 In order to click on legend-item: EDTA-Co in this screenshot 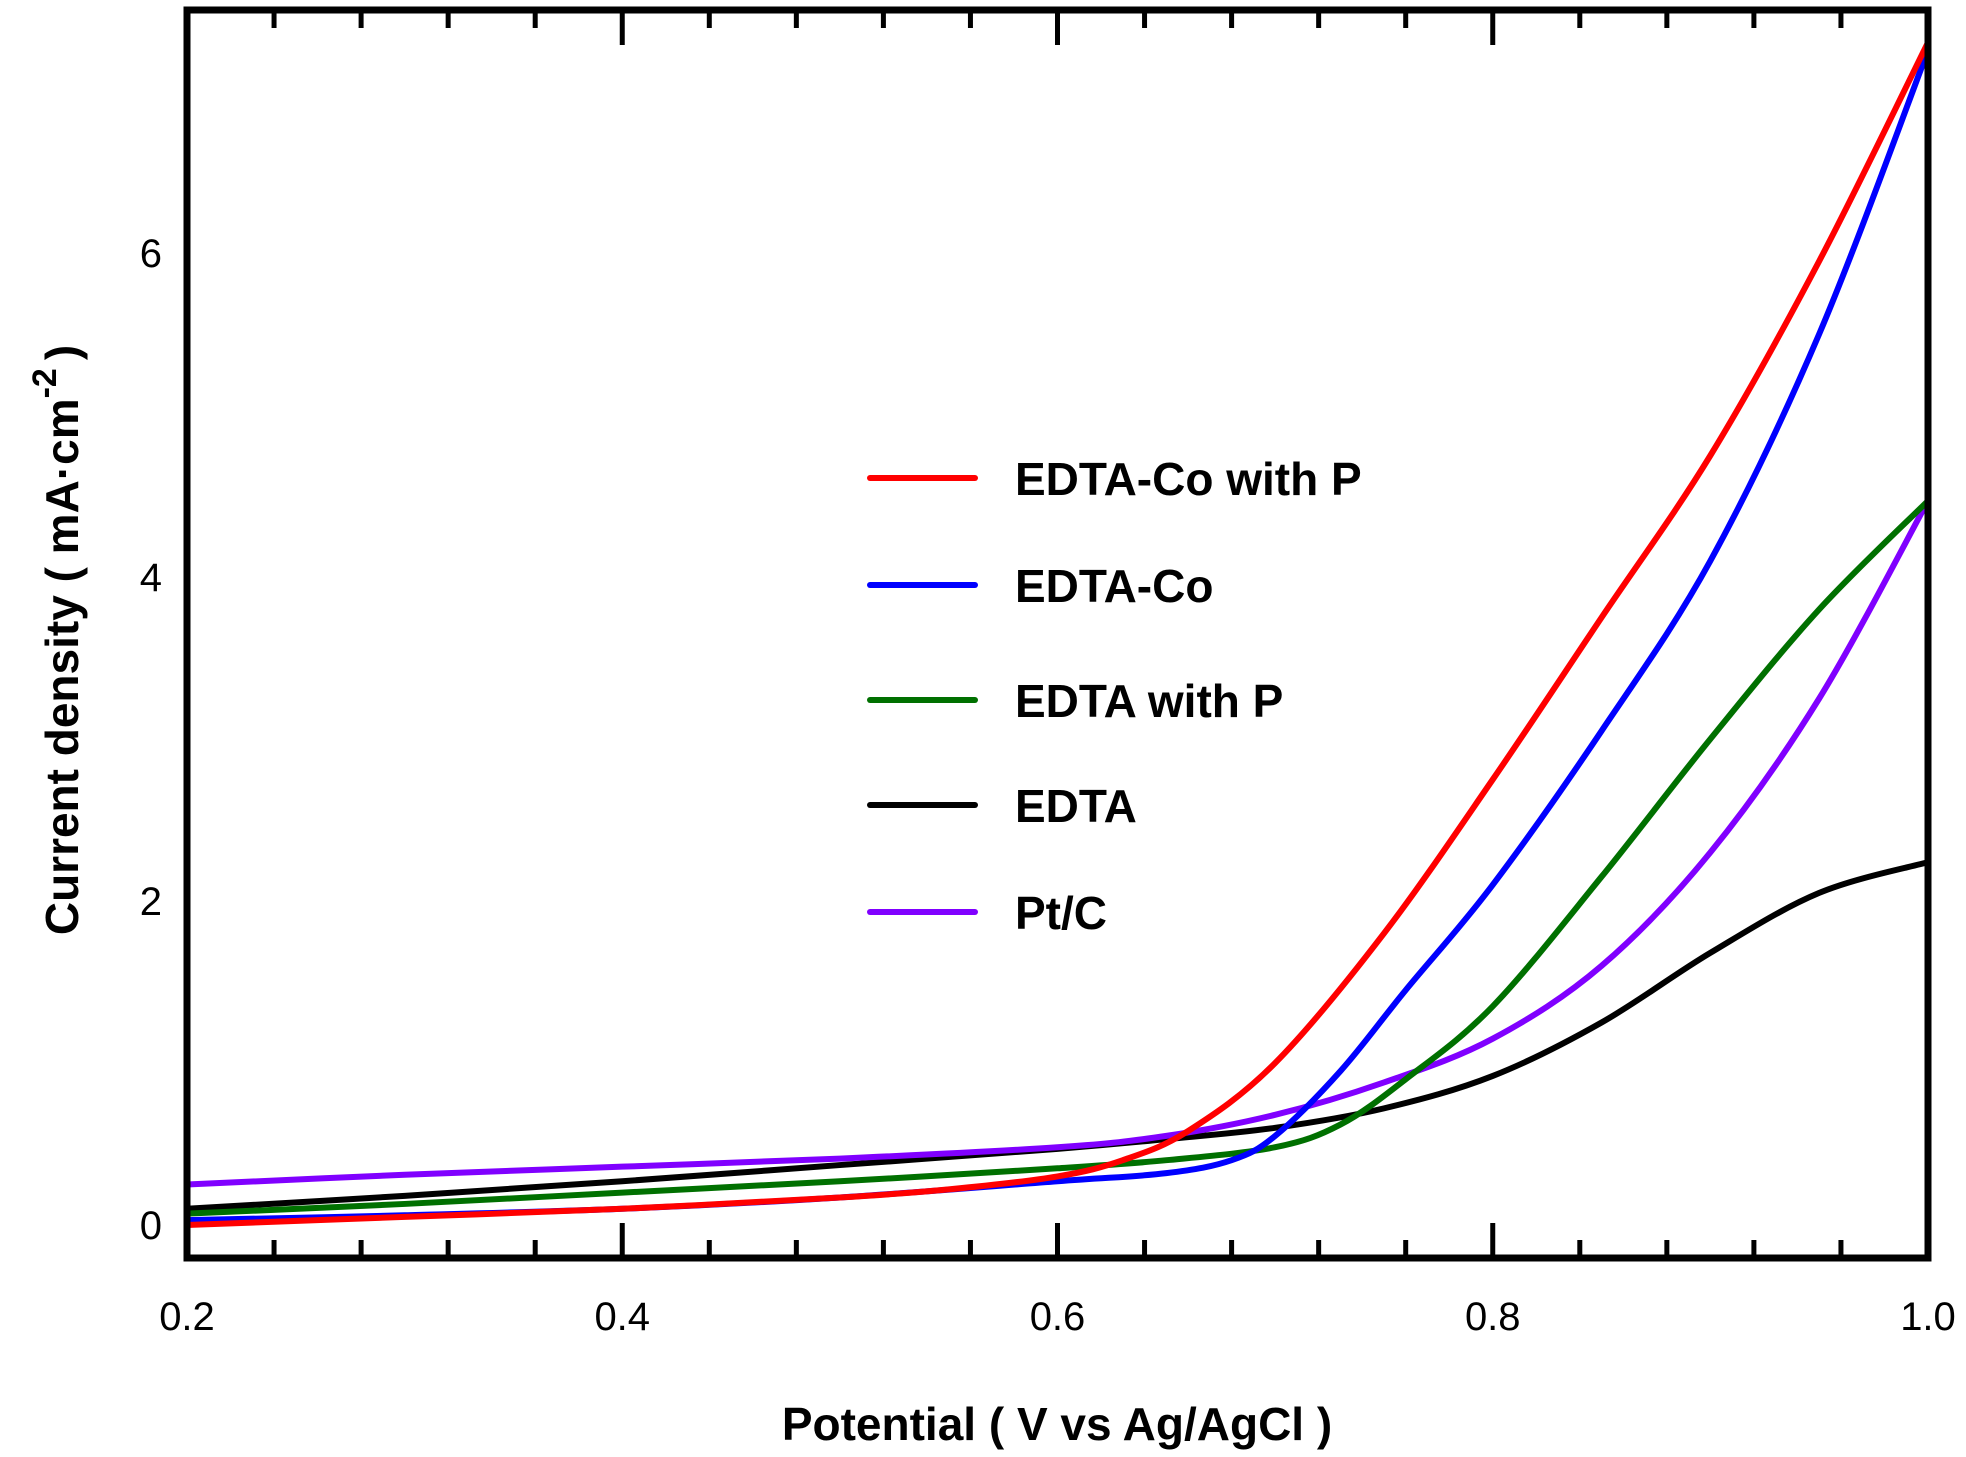, I will do `click(1040, 586)`.